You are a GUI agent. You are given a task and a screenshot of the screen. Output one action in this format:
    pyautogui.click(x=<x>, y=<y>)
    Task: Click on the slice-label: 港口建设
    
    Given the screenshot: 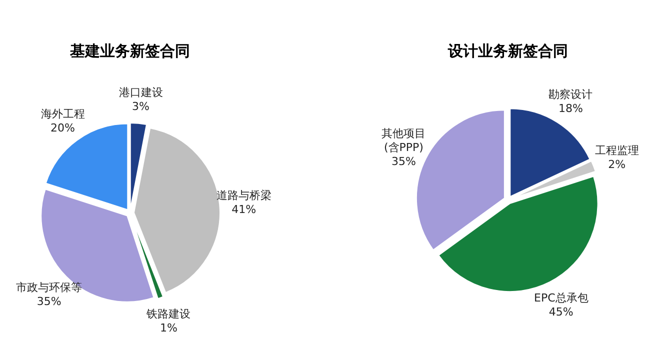 What is the action you would take?
    pyautogui.click(x=140, y=93)
    